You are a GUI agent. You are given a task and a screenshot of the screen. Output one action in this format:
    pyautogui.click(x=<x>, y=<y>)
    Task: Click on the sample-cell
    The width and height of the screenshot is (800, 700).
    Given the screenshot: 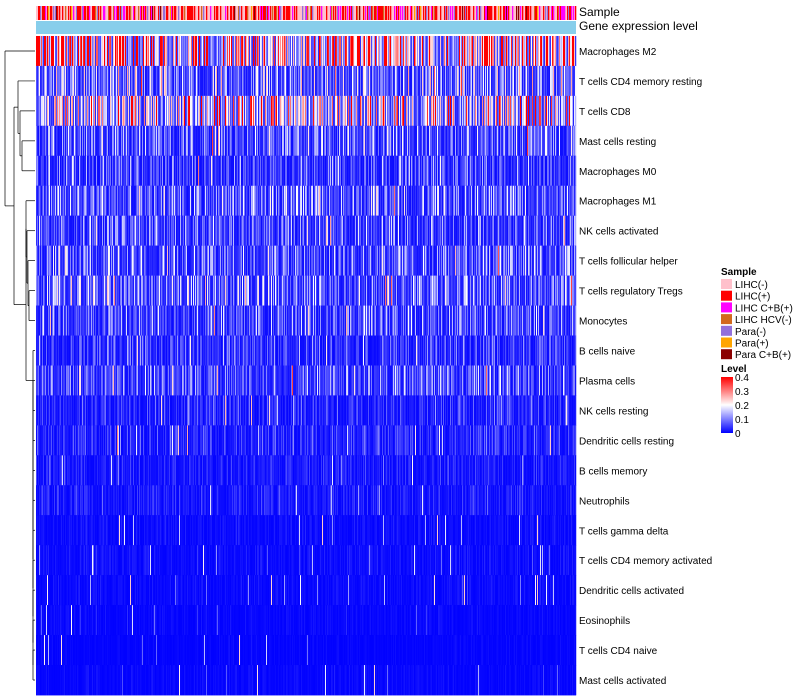 What is the action you would take?
    pyautogui.click(x=94, y=13)
    